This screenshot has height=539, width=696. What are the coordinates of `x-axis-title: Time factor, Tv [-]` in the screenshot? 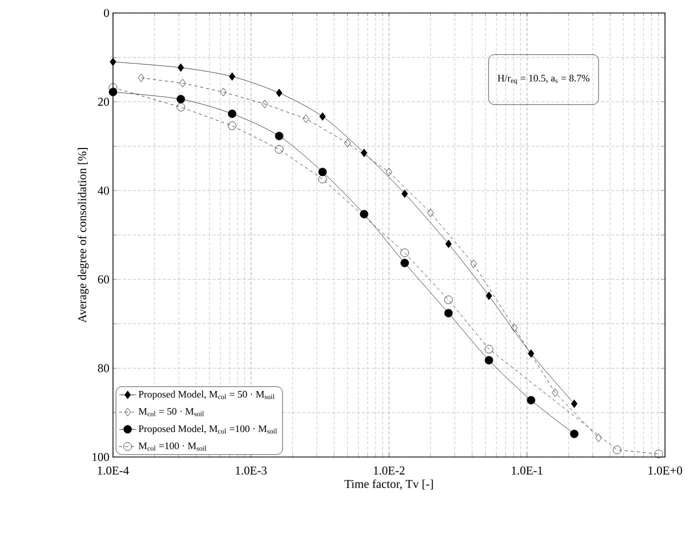 It's located at (388, 484).